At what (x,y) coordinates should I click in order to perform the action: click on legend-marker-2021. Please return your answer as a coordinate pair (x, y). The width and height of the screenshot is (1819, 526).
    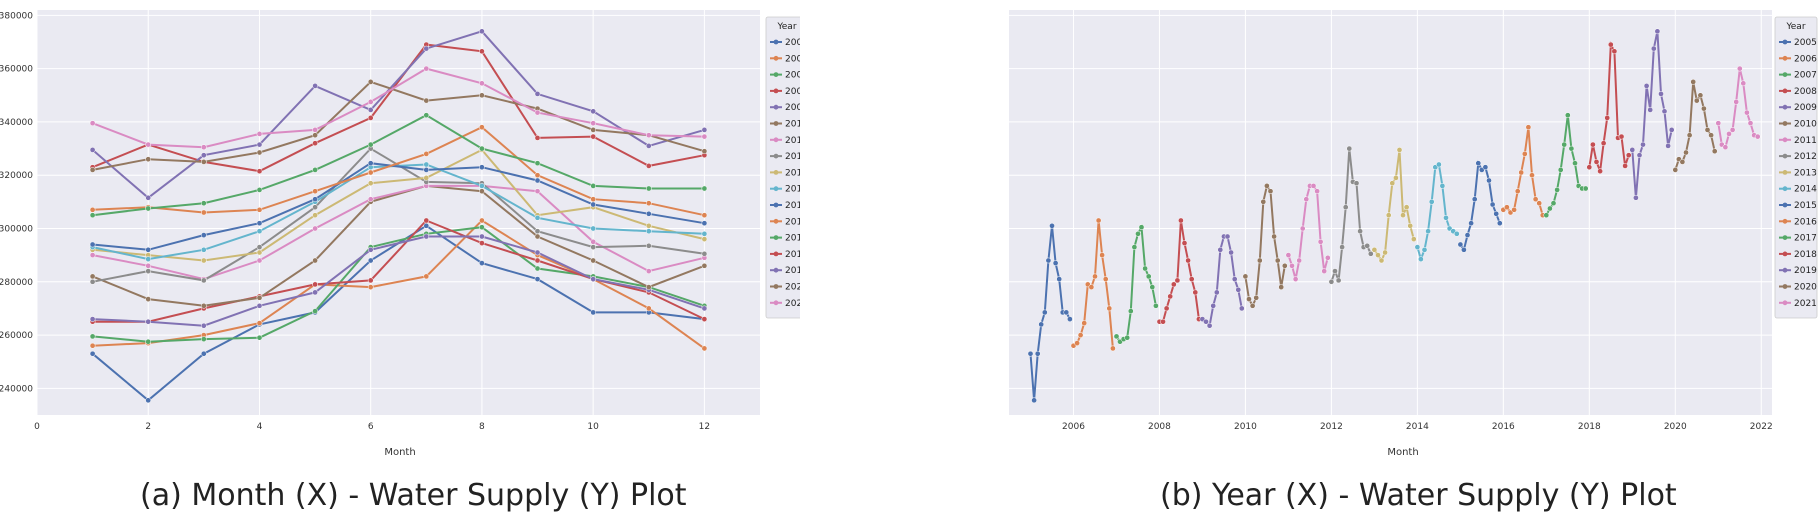
    Looking at the image, I should click on (776, 303).